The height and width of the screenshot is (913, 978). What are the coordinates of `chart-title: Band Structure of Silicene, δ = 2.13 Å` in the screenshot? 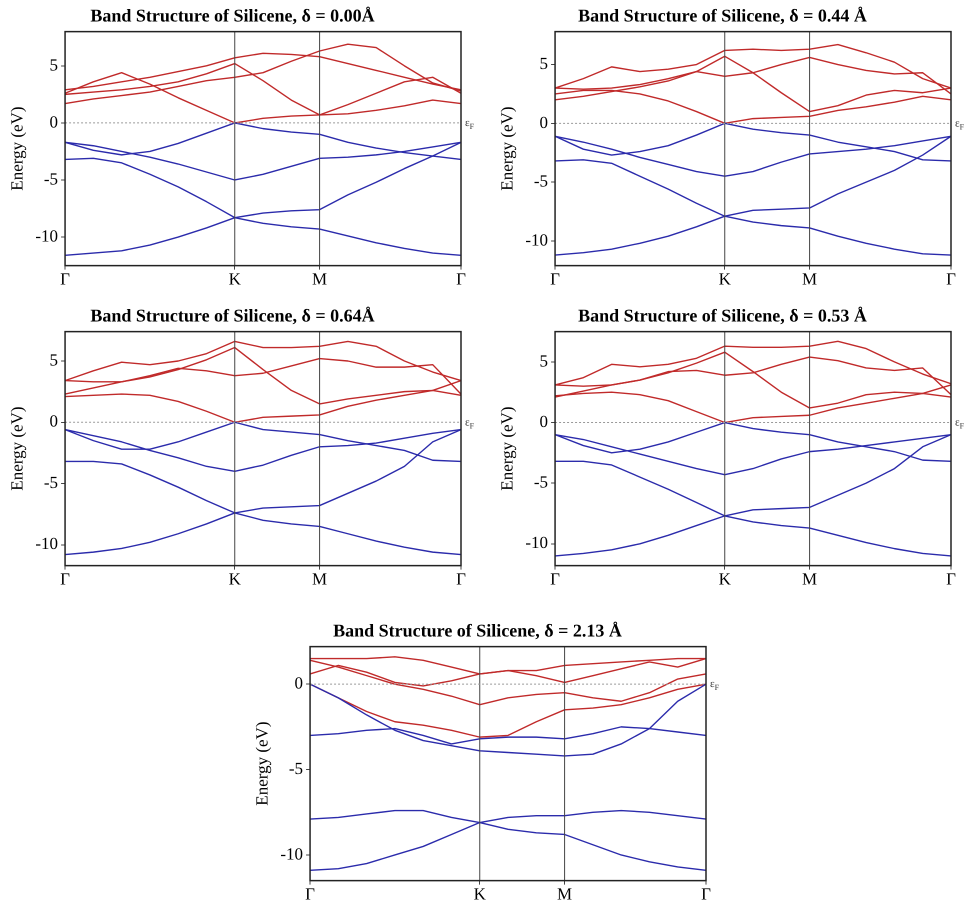 It's located at (477, 630).